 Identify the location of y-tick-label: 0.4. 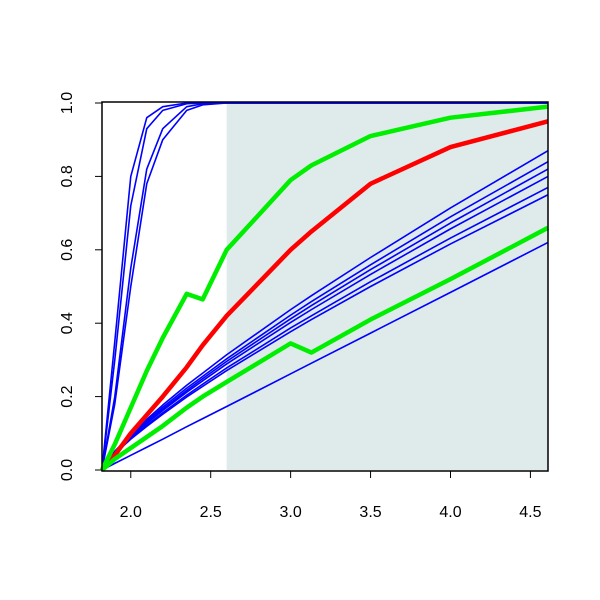
(67, 323).